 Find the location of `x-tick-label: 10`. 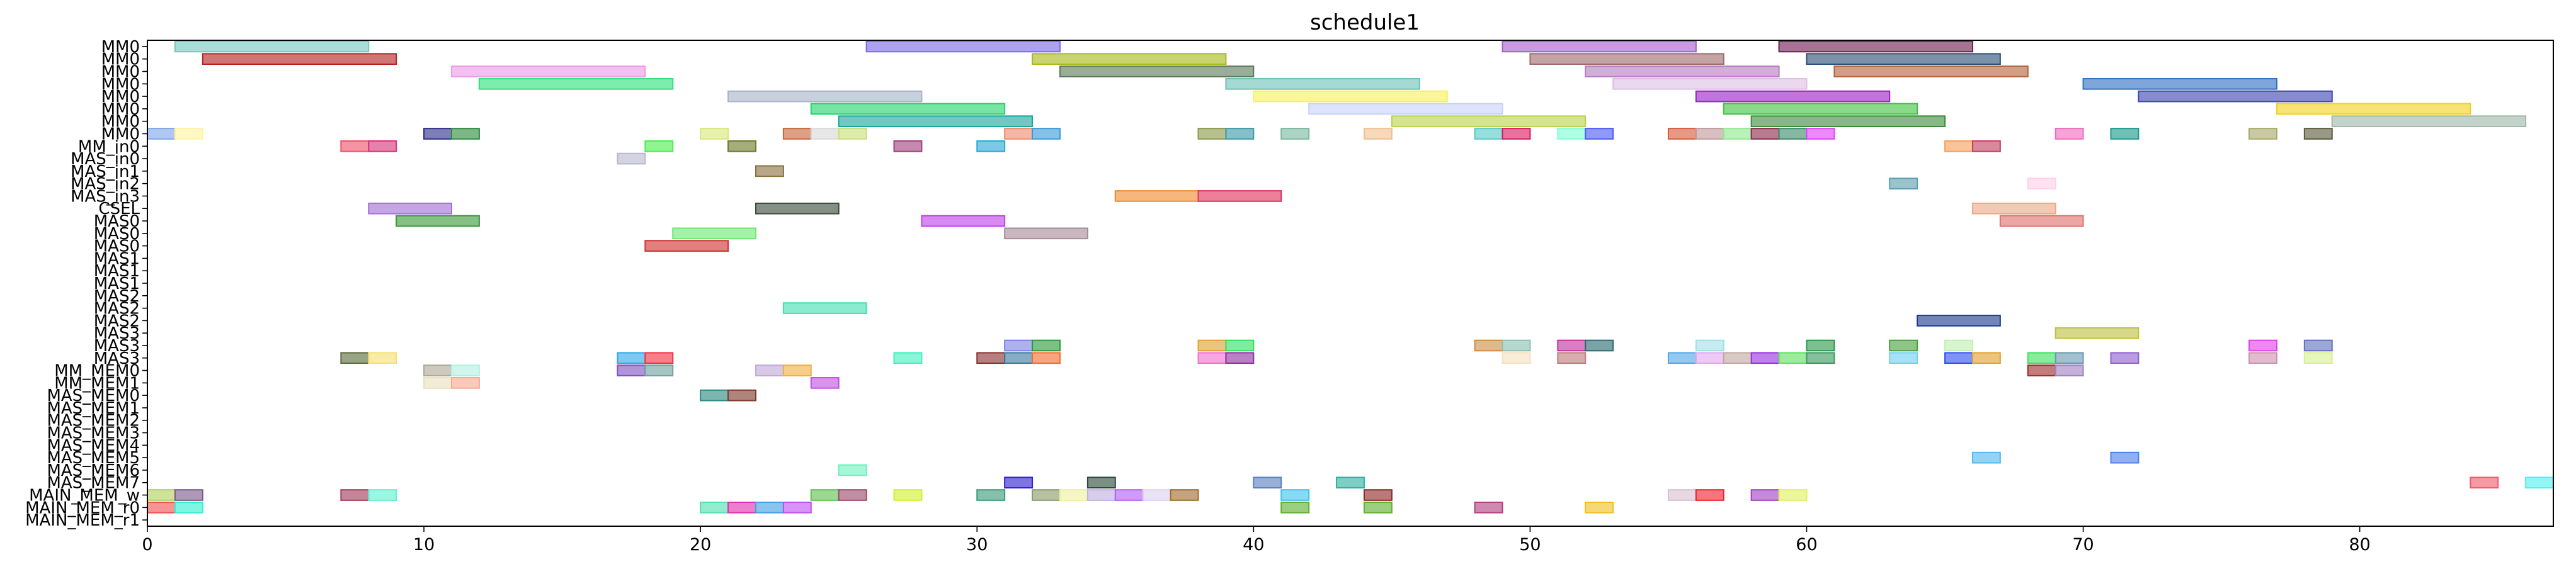

x-tick-label: 10 is located at coordinates (424, 545).